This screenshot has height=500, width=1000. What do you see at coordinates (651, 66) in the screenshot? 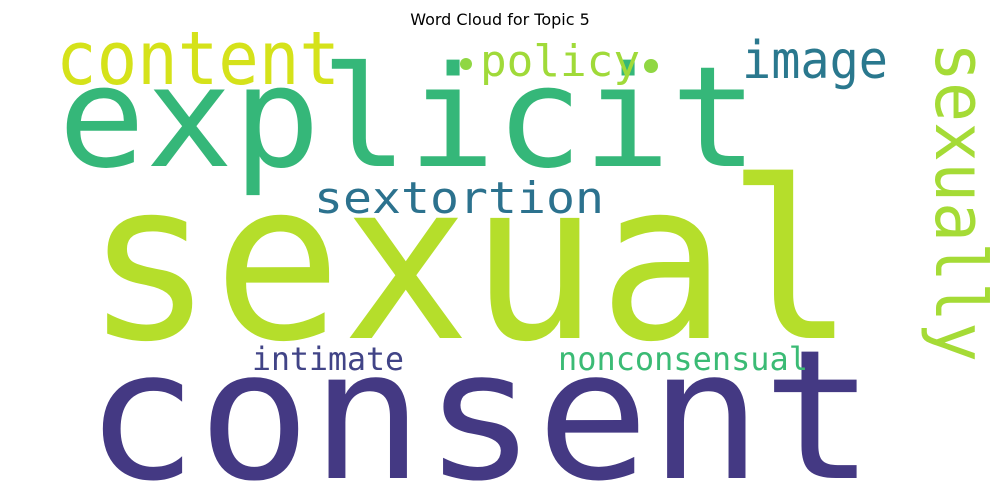
I see `dot-token-right` at bounding box center [651, 66].